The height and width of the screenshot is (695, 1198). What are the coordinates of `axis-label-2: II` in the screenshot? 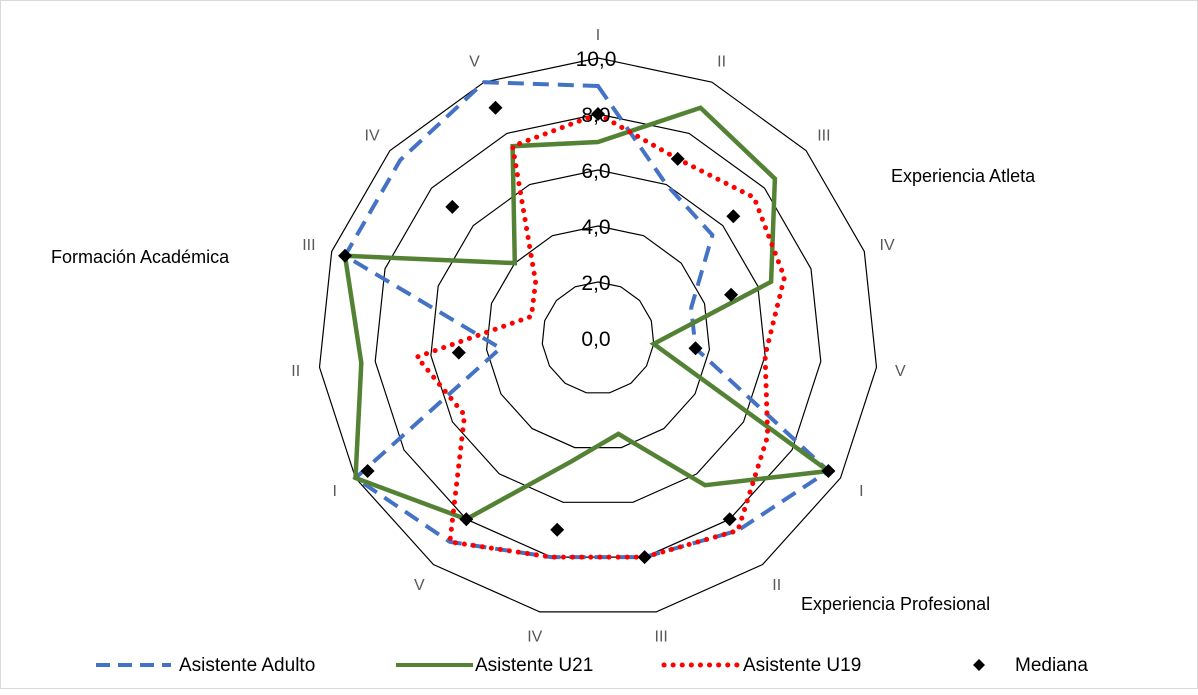 It's located at (721, 61).